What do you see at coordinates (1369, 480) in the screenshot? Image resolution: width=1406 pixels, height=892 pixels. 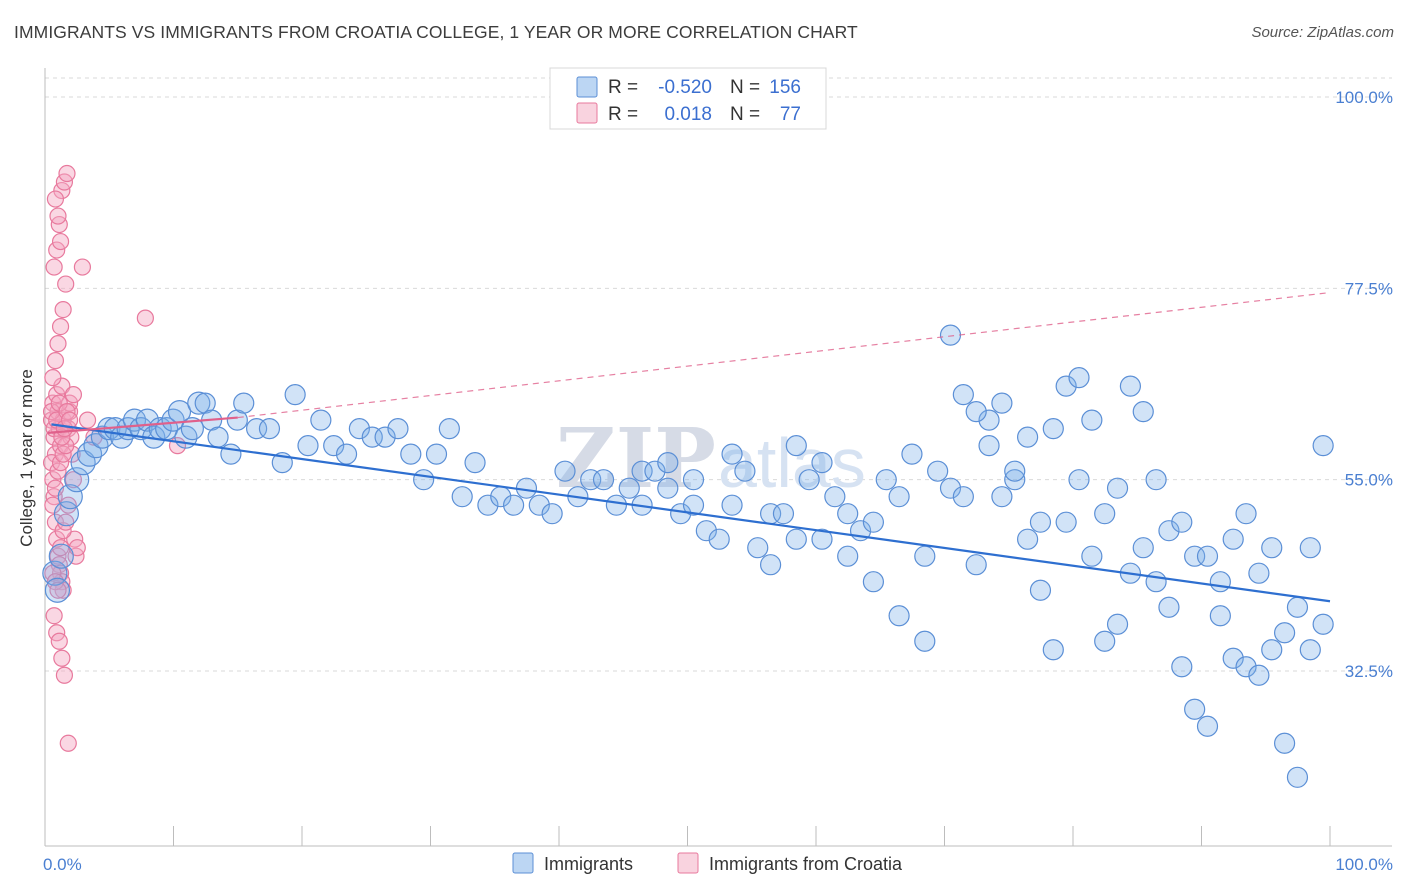 I see `y-tick-label-1: 55.0%` at bounding box center [1369, 480].